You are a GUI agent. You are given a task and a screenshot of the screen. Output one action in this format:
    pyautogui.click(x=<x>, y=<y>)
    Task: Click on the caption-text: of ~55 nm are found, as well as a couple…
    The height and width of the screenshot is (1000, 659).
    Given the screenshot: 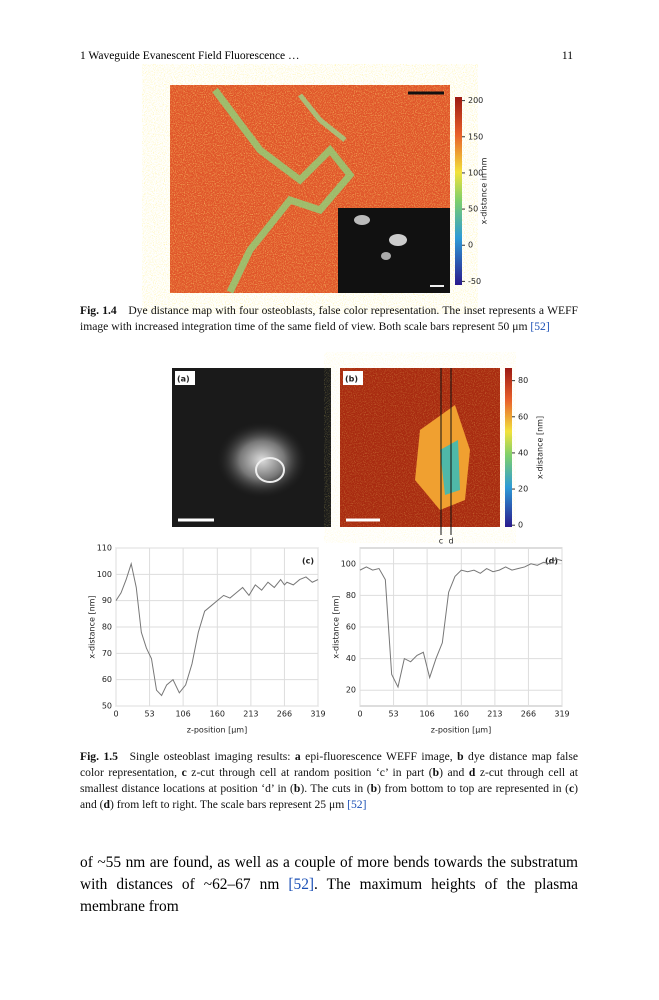 What is the action you would take?
    pyautogui.click(x=329, y=873)
    